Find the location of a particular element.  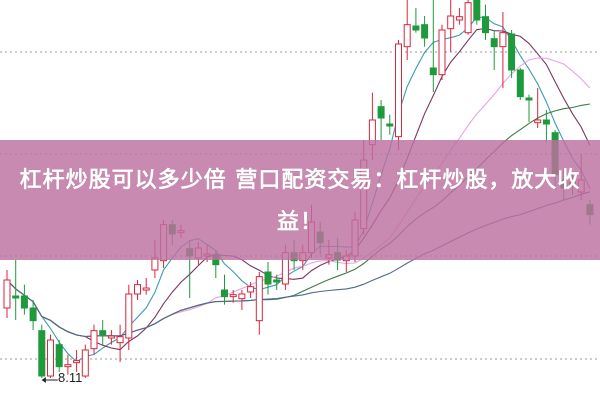

low-price-label: 8.11 is located at coordinates (70, 377).